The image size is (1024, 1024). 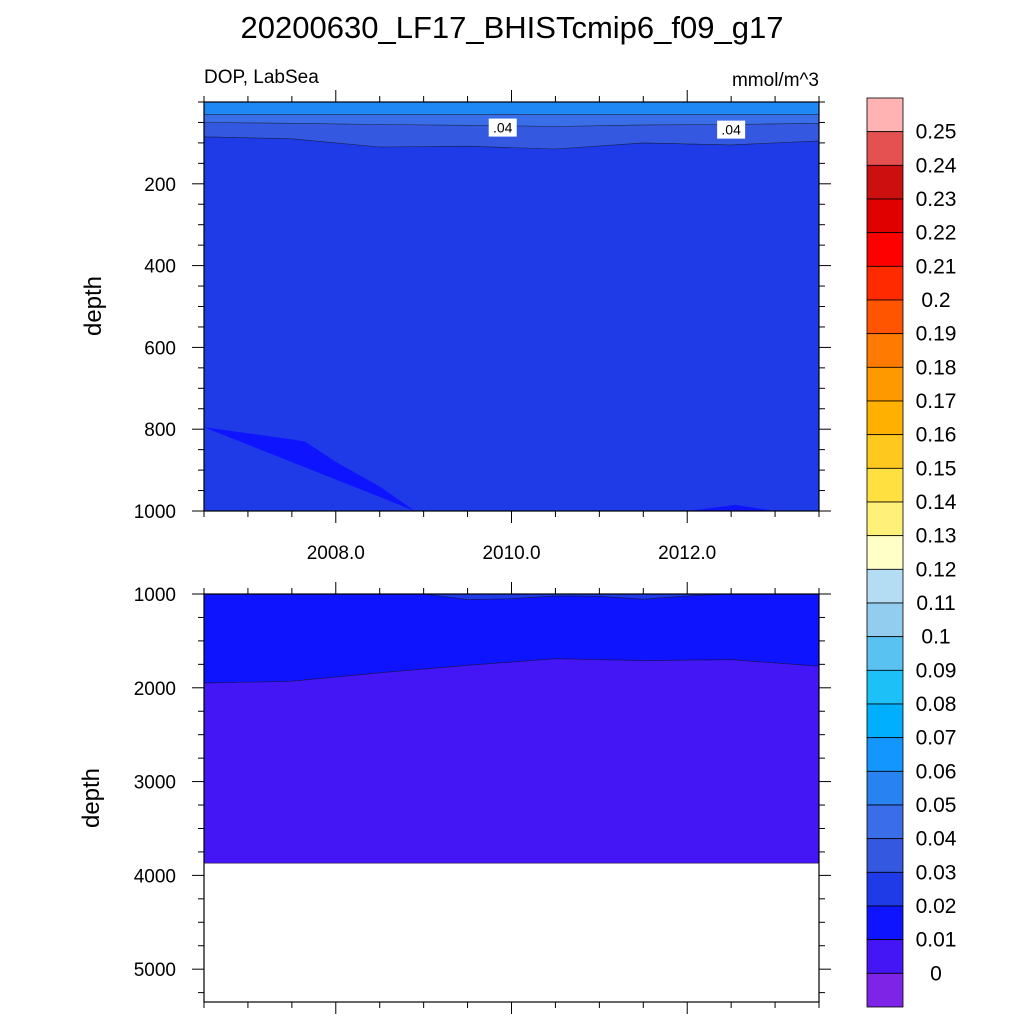 I want to click on colorbar-label: 0.06, so click(x=936, y=771).